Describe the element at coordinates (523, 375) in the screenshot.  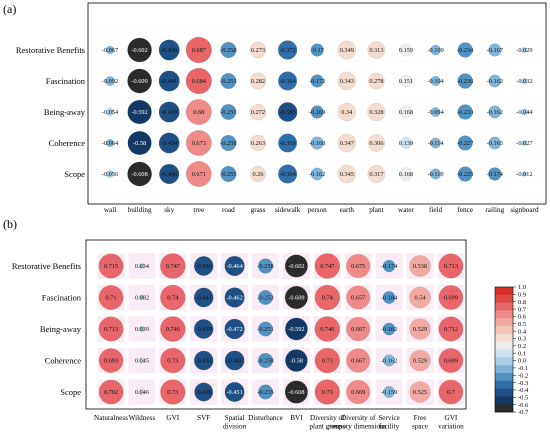
I see `colorbar-tick-label: -0.2` at that location.